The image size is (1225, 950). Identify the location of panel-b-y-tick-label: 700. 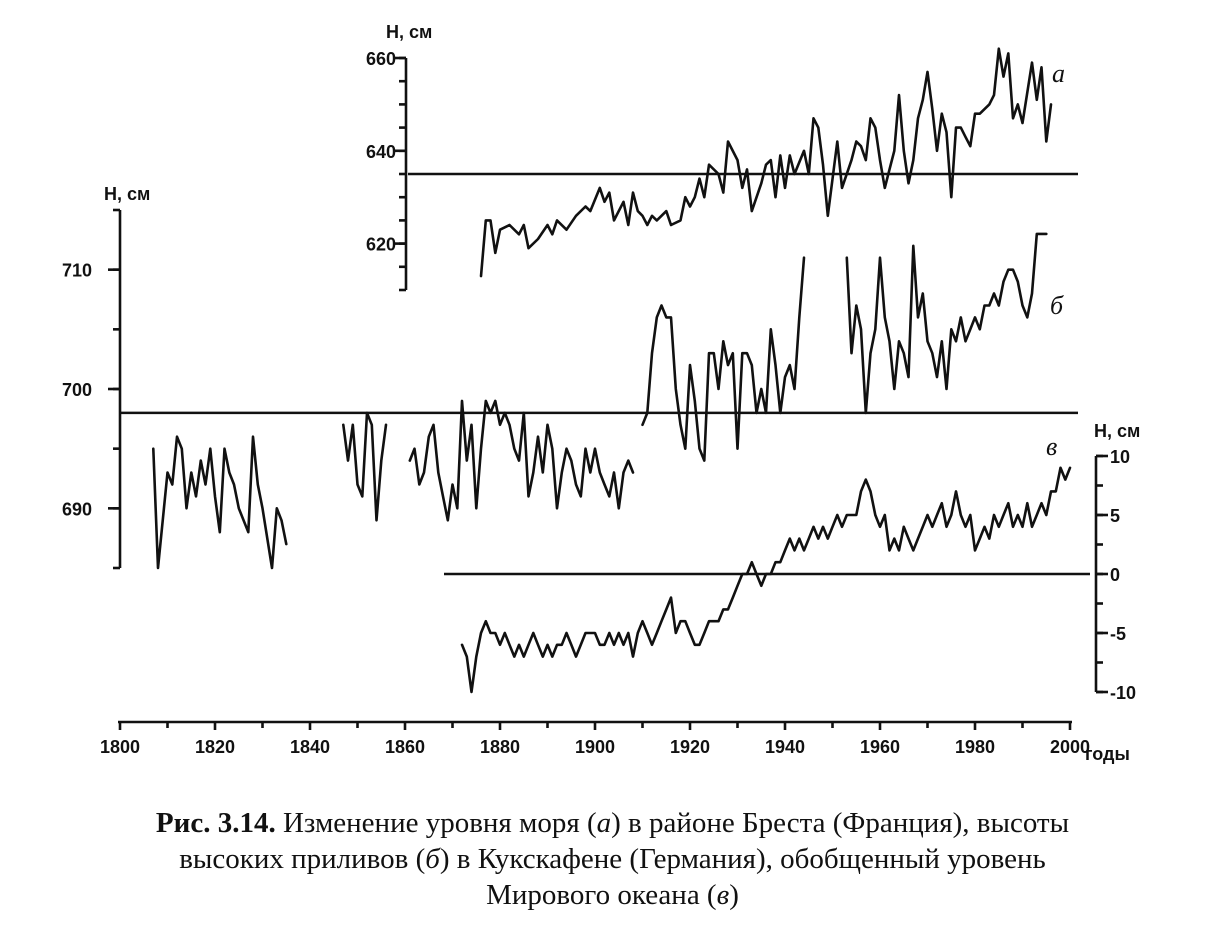
(77, 390).